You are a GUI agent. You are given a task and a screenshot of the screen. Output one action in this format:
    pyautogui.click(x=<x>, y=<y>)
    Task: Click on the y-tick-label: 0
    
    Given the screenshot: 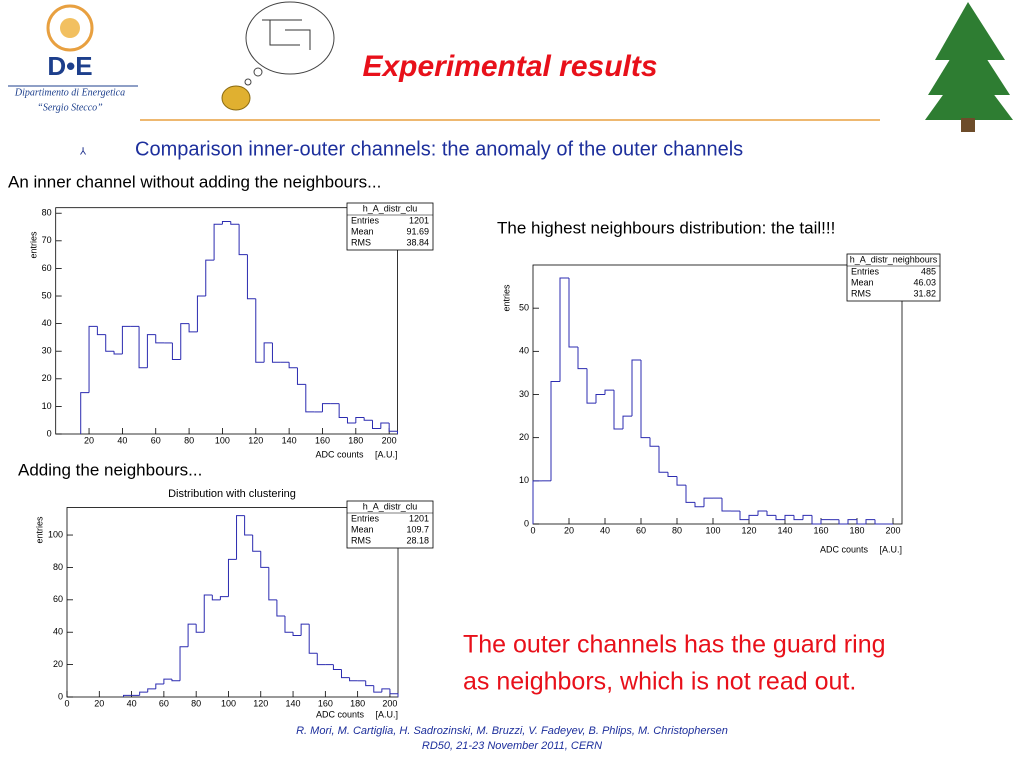 What is the action you would take?
    pyautogui.click(x=526, y=523)
    